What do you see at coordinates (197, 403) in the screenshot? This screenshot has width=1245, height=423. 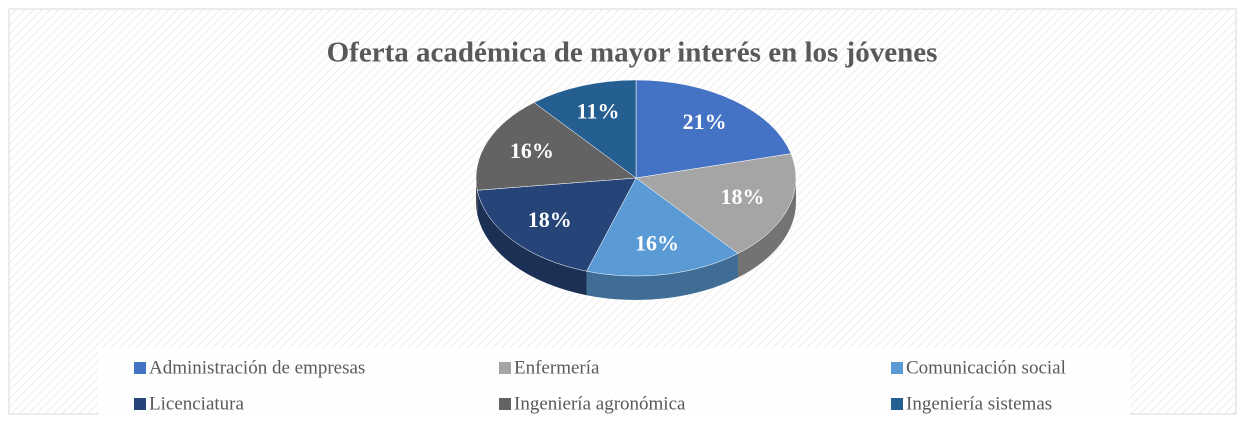 I see `legend-label: Licenciatura` at bounding box center [197, 403].